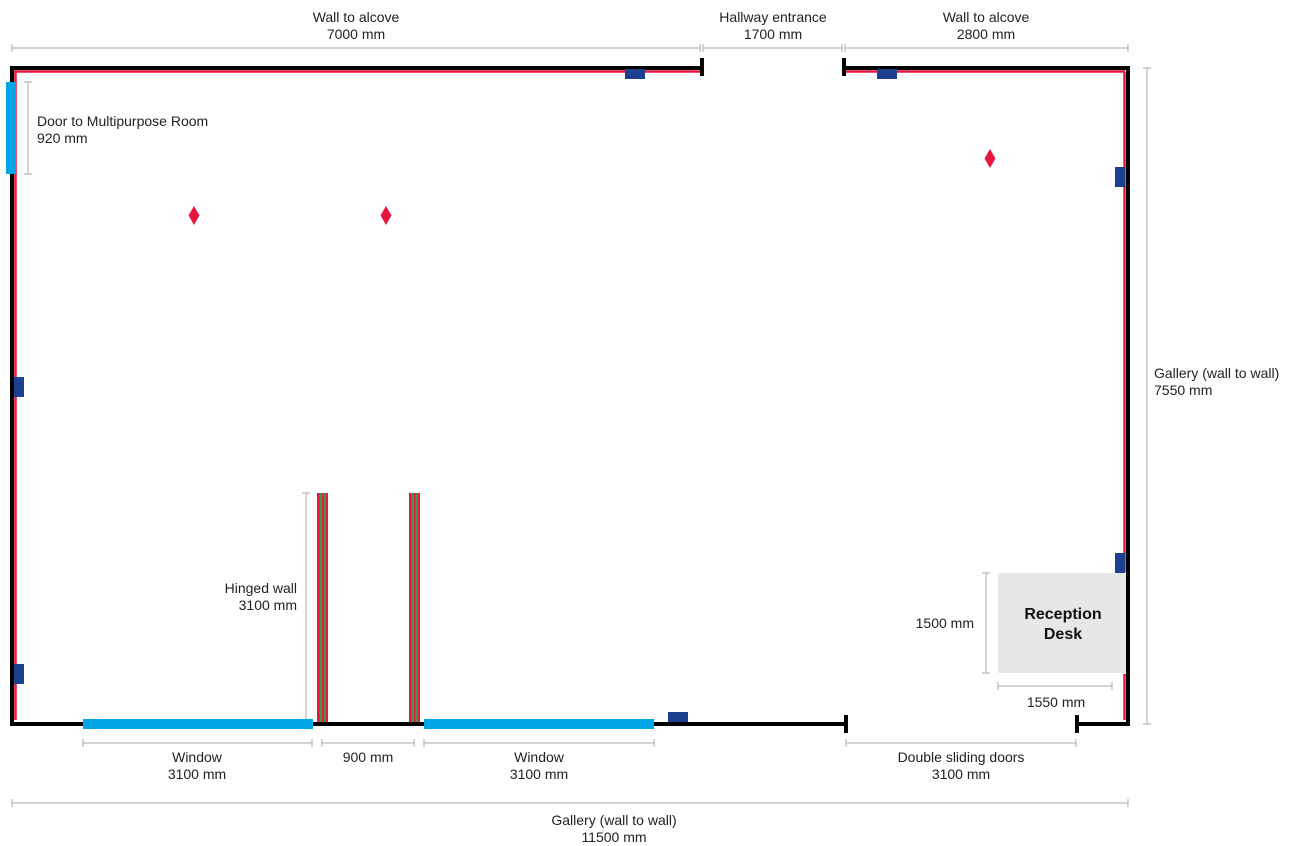  I want to click on dimension-sliding, so click(961, 743).